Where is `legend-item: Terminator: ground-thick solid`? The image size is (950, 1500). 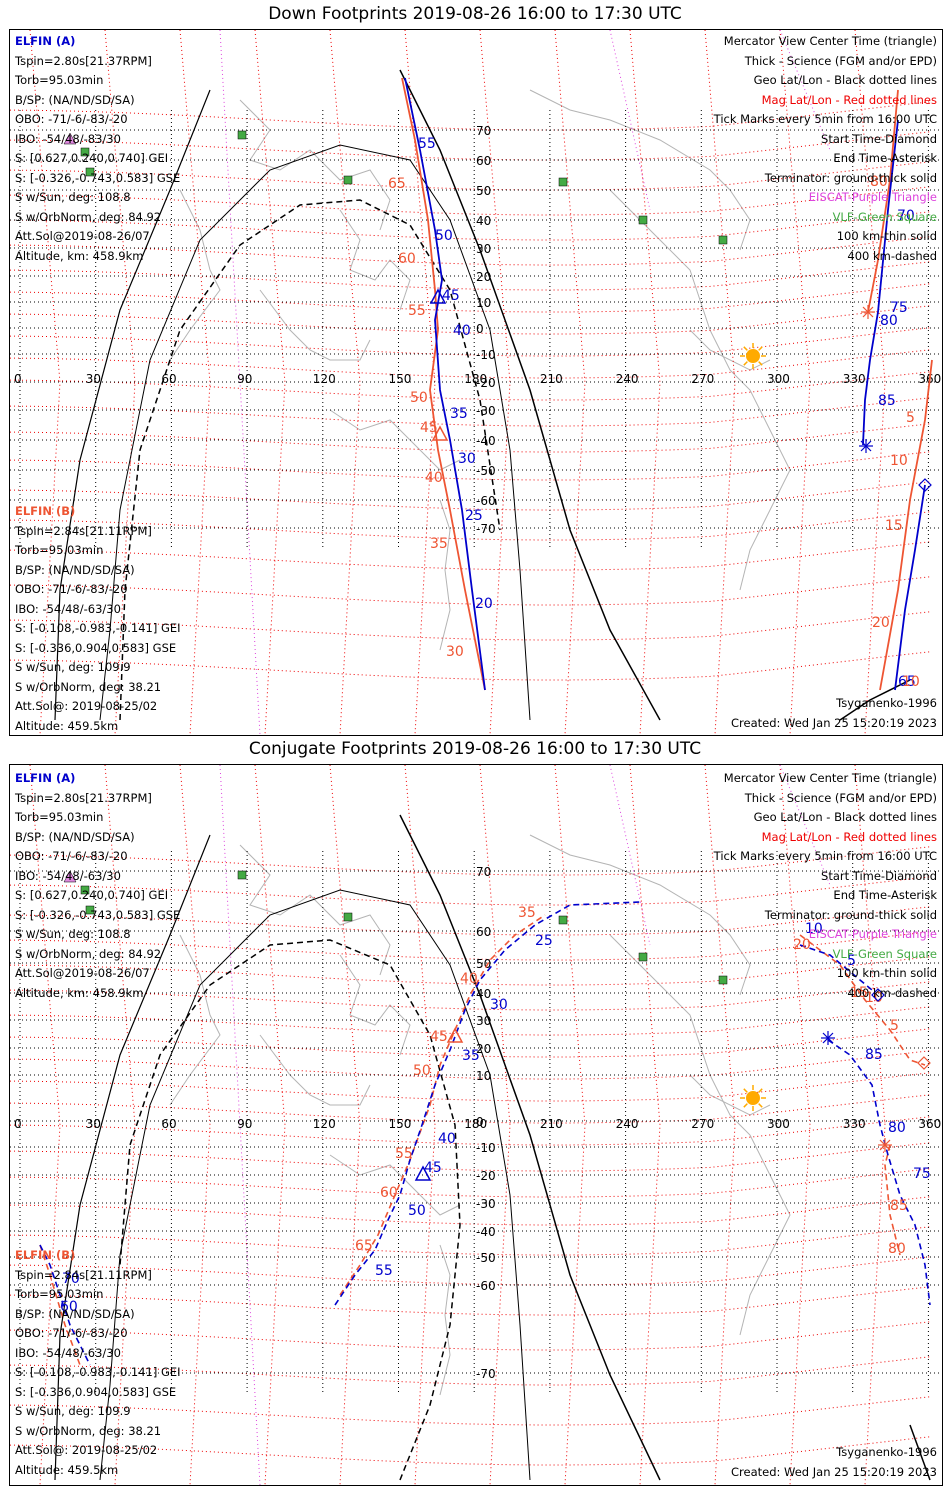
legend-item: Terminator: ground-thick solid is located at coordinates (850, 177).